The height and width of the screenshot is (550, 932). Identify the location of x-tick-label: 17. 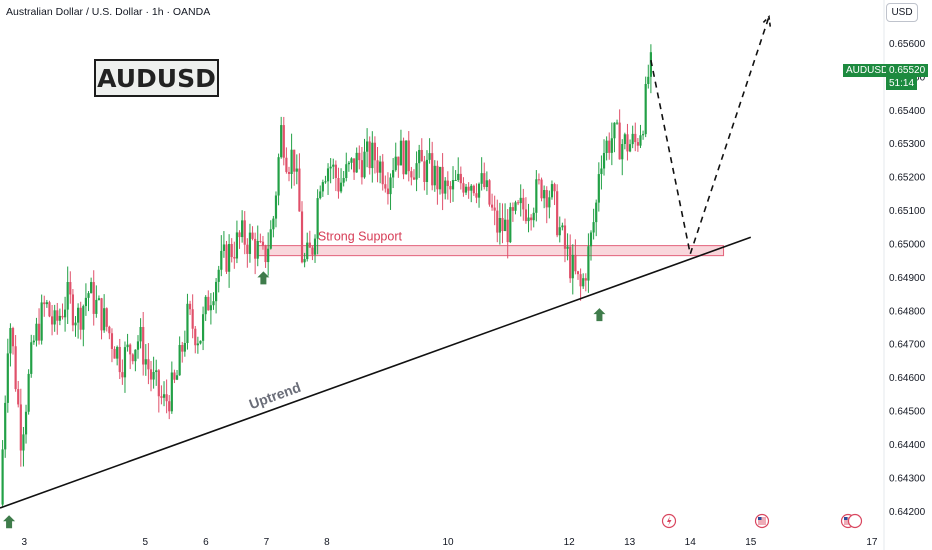
(872, 542).